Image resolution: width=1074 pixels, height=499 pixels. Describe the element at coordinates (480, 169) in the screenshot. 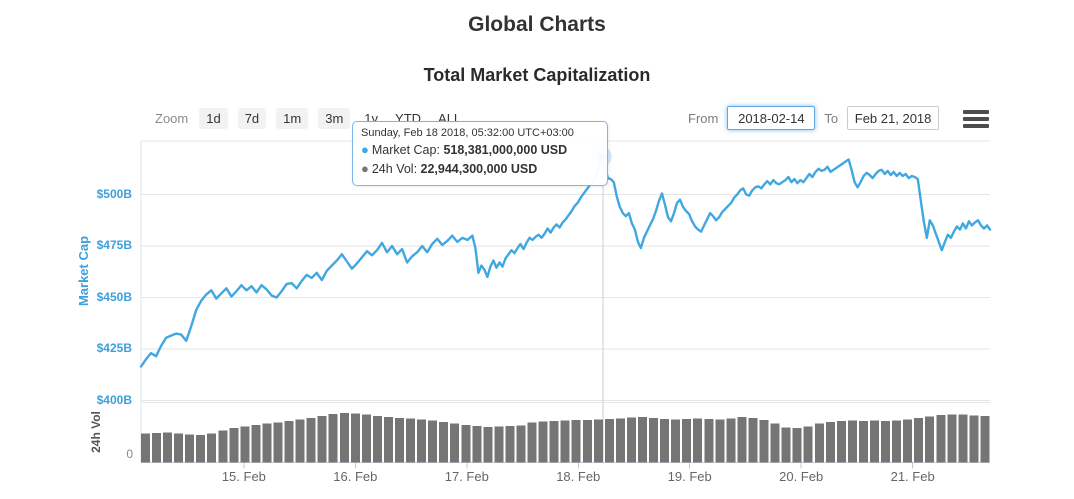

I see `tooltip-row-volume: ● 24h Vol: 22,944,300,000 USD` at that location.